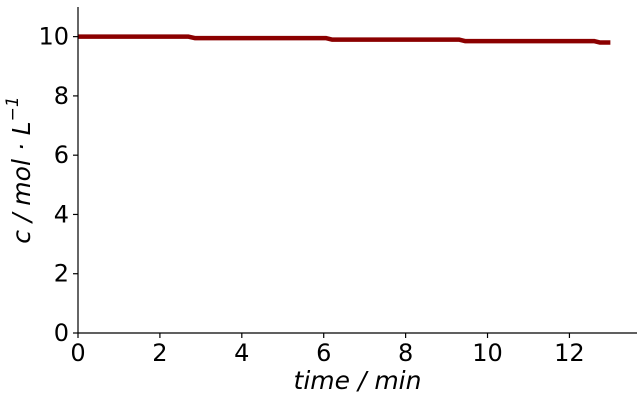 This screenshot has width=643, height=400. What do you see at coordinates (53, 37) in the screenshot?
I see `y-tick-label: 10` at bounding box center [53, 37].